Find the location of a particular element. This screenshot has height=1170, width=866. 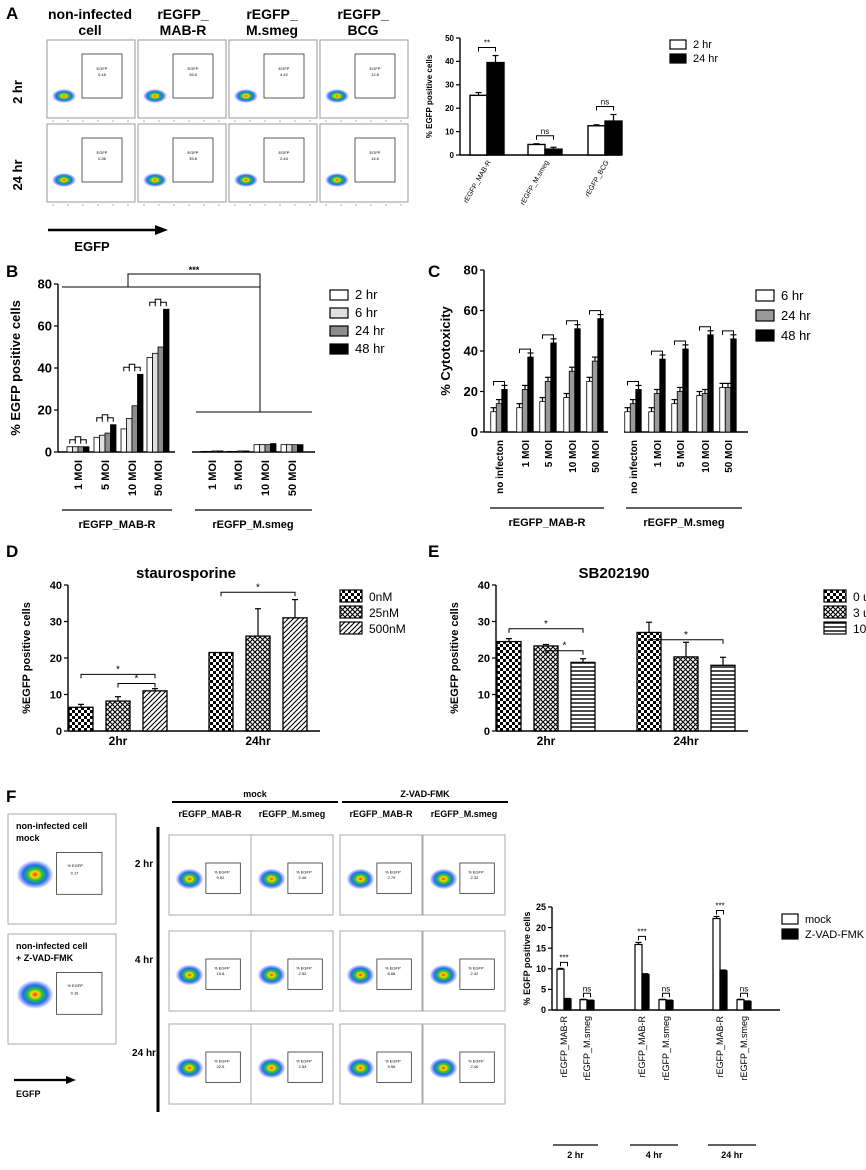

legend-label: 0nM is located at coordinates (380, 597).